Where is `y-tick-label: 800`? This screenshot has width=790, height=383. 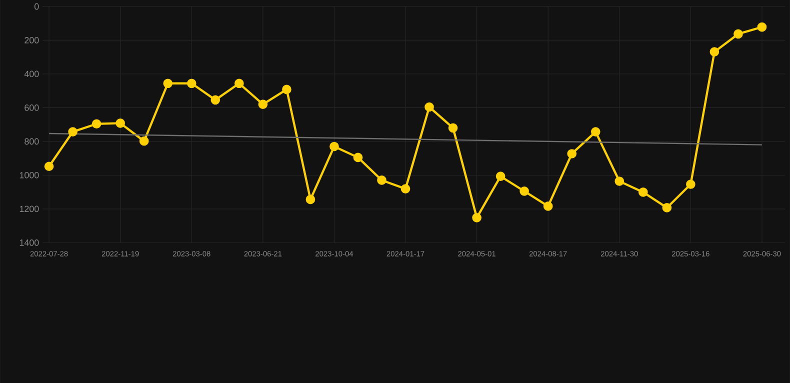 y-tick-label: 800 is located at coordinates (31, 141).